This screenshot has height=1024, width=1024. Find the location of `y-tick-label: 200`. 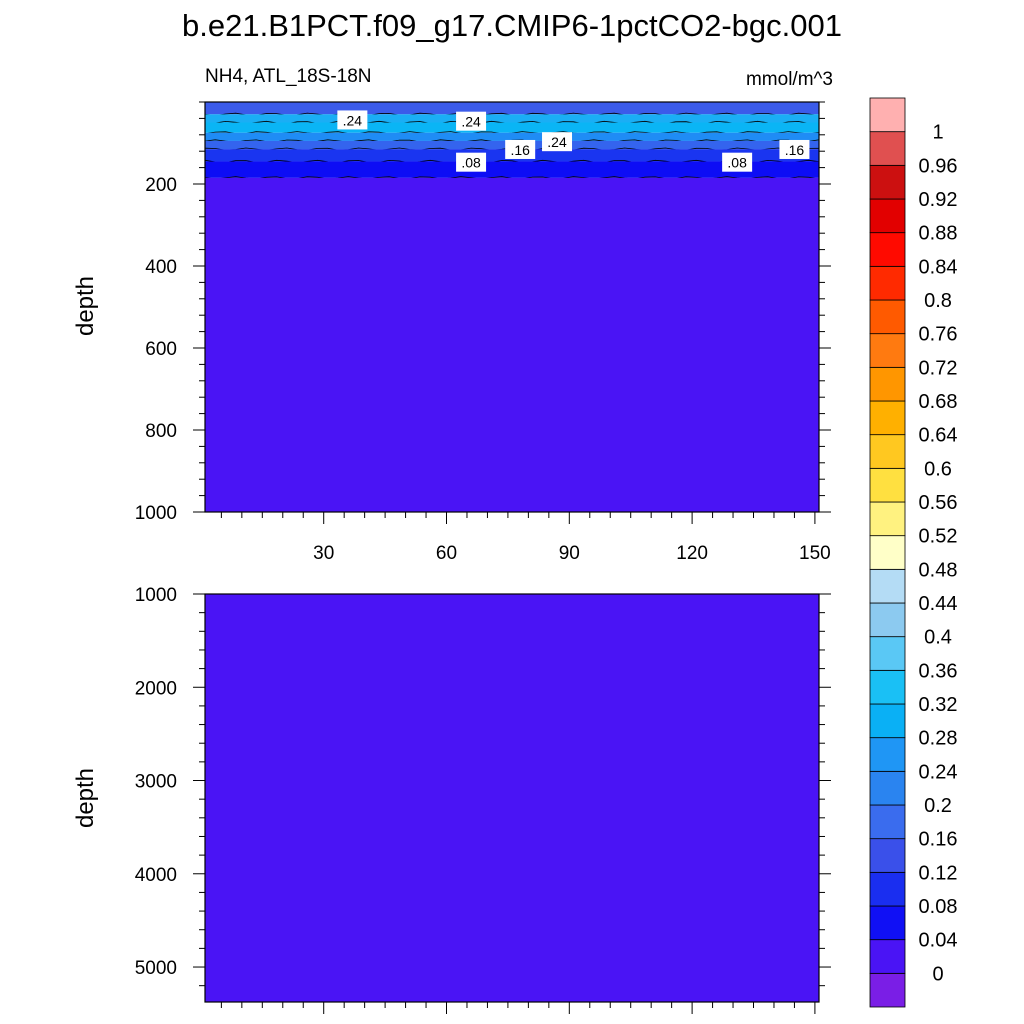

y-tick-label: 200 is located at coordinates (161, 185).